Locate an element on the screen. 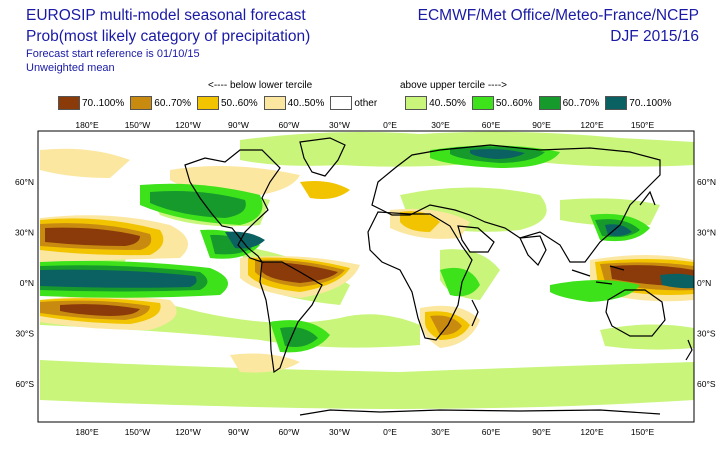 This screenshot has width=726, height=452. australia-coastline is located at coordinates (635, 313).